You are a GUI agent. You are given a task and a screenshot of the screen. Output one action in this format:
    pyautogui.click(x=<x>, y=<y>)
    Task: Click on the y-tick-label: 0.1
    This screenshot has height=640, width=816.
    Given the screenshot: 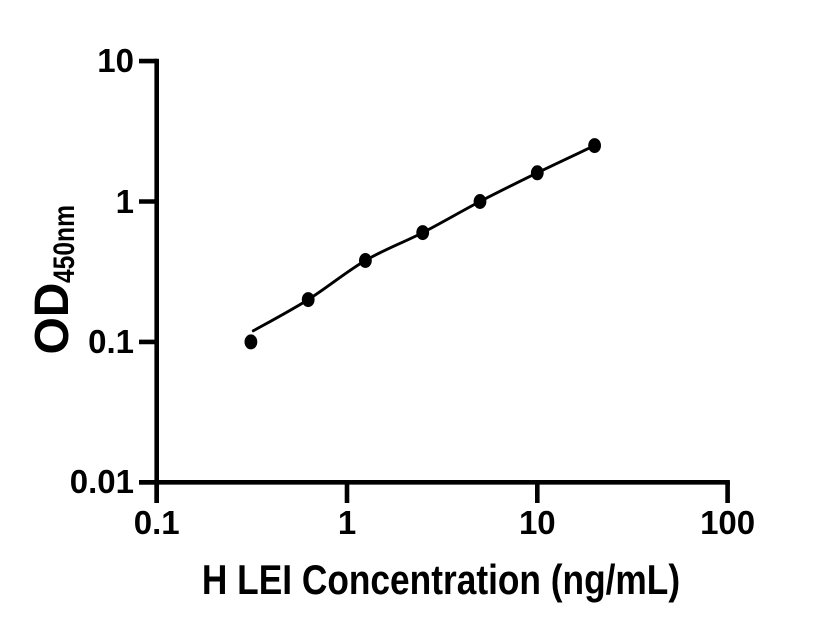 What is the action you would take?
    pyautogui.click(x=111, y=341)
    